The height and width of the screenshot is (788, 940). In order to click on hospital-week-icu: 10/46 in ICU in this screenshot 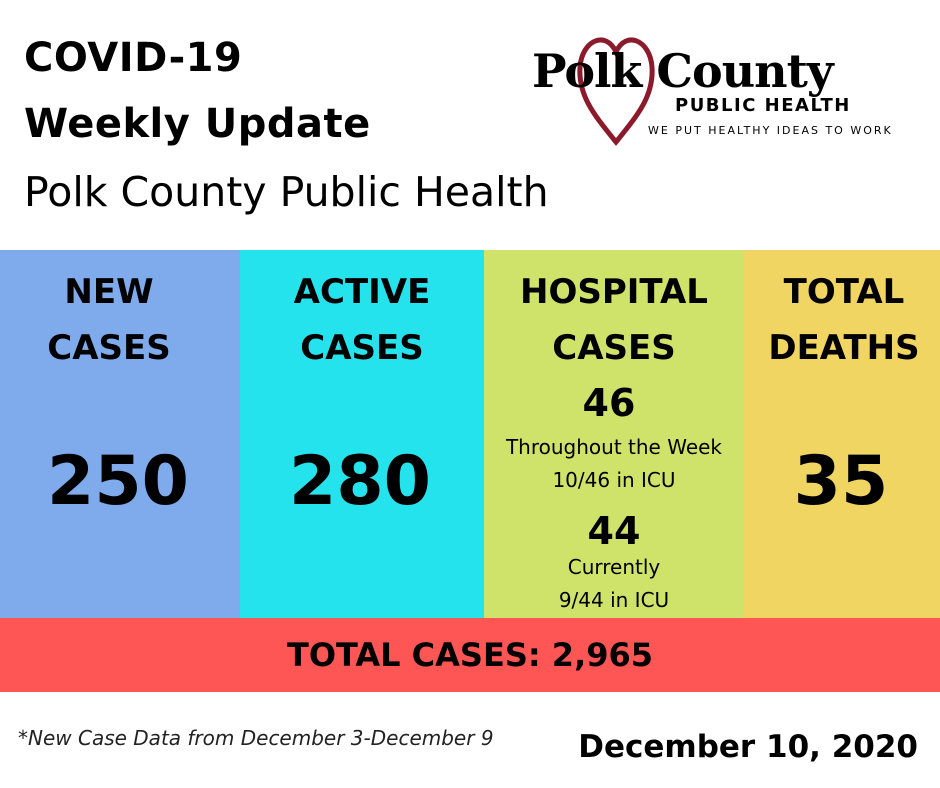, I will do `click(614, 480)`.